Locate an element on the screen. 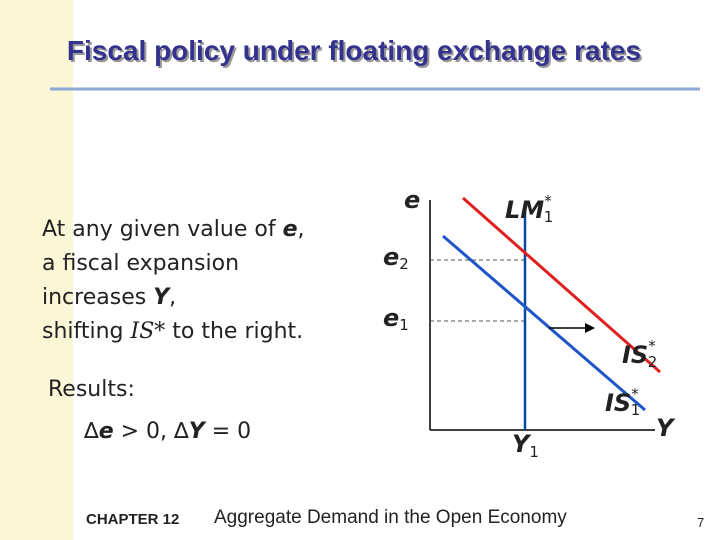 The width and height of the screenshot is (720, 540). text: At any given value of is located at coordinates (162, 229).